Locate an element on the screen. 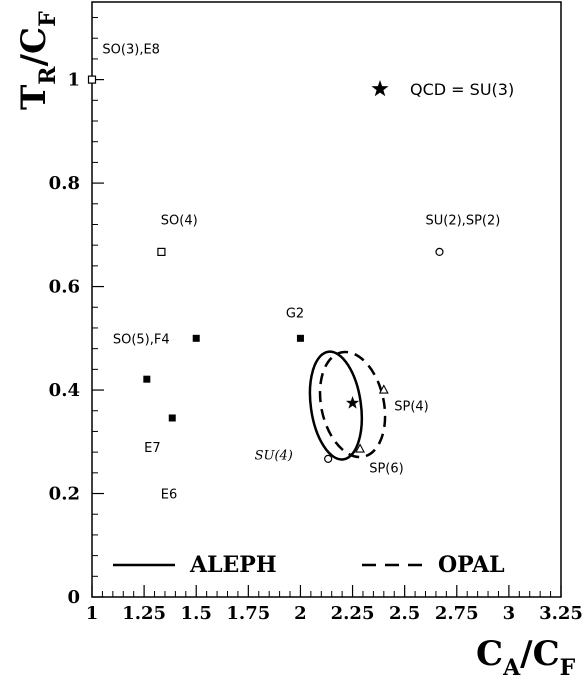 This screenshot has height=677, width=582. series-legend: ALEPH OPAL is located at coordinates (309, 565).